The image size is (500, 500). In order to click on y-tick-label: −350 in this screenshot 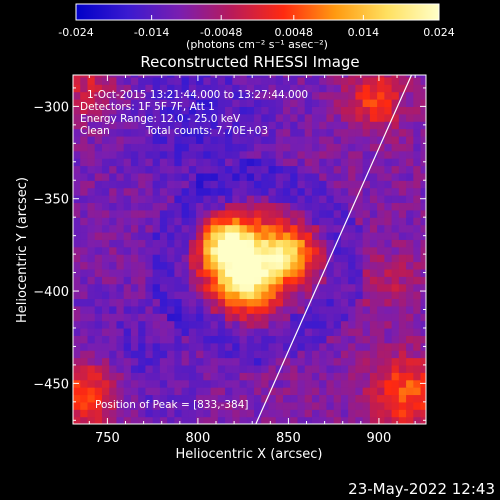, I will do `click(51, 200)`.